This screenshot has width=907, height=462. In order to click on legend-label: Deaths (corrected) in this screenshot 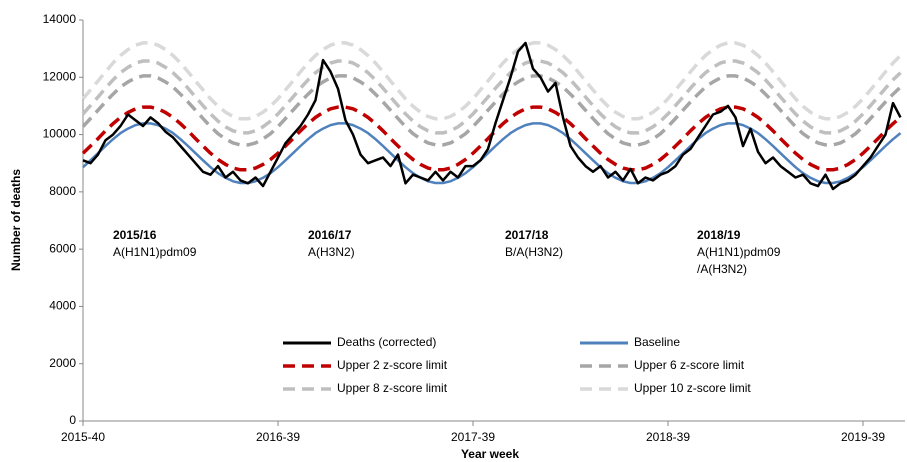, I will do `click(386, 342)`.